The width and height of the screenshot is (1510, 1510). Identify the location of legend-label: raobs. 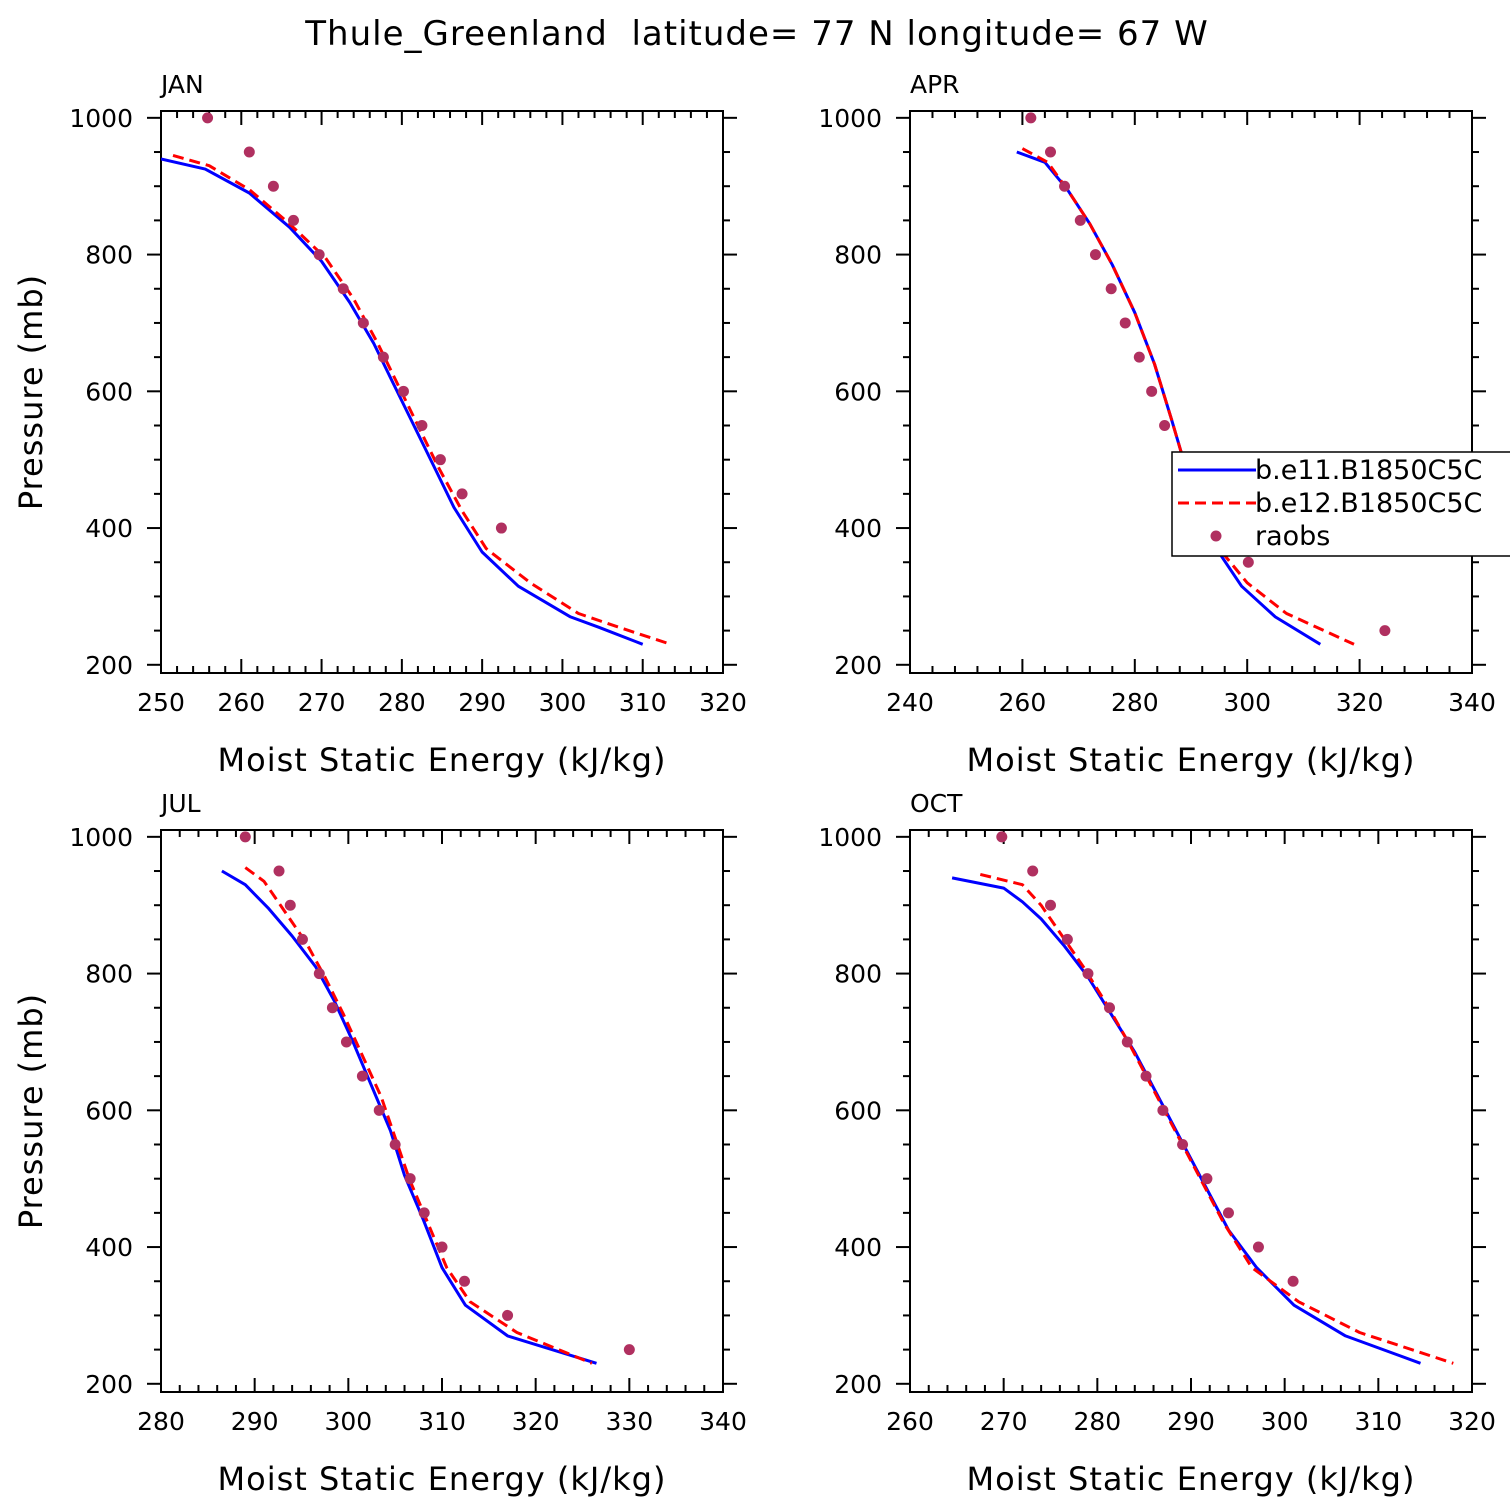
(1292, 536).